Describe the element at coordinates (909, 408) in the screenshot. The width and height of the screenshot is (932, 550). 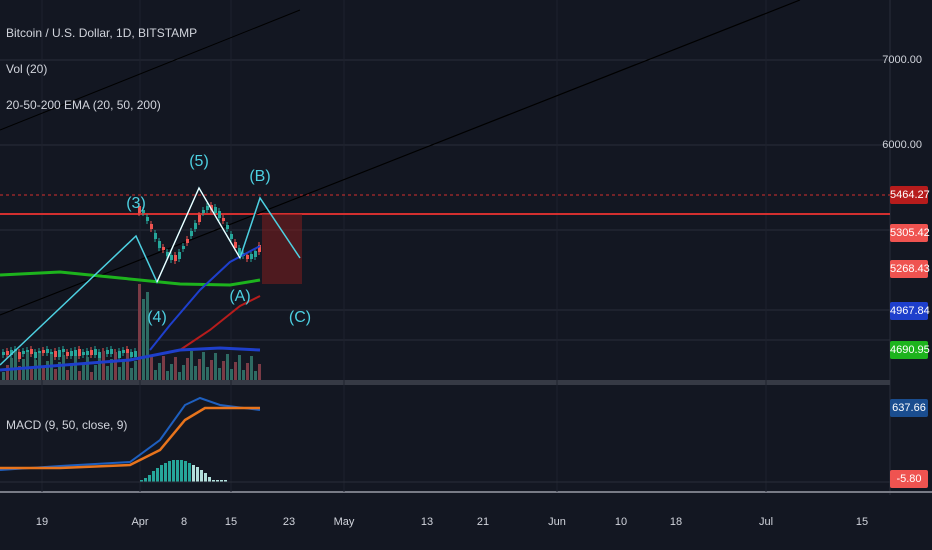
I see `macd-tag-637: 637.66` at that location.